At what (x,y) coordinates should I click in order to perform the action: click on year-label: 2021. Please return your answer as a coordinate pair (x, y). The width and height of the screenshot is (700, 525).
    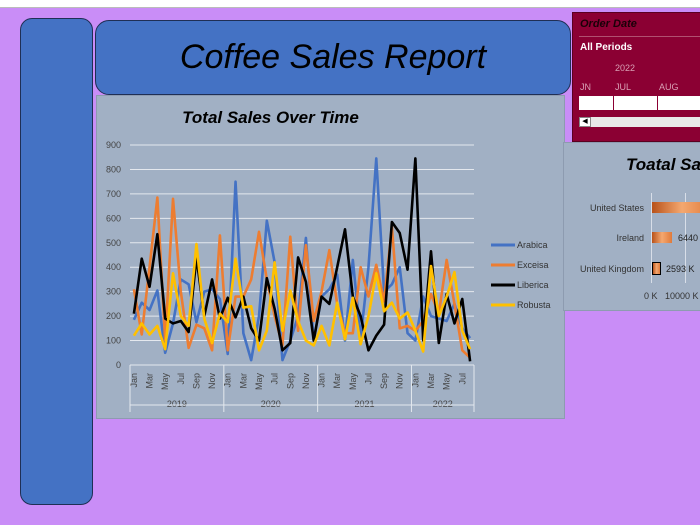
    Looking at the image, I should click on (365, 404).